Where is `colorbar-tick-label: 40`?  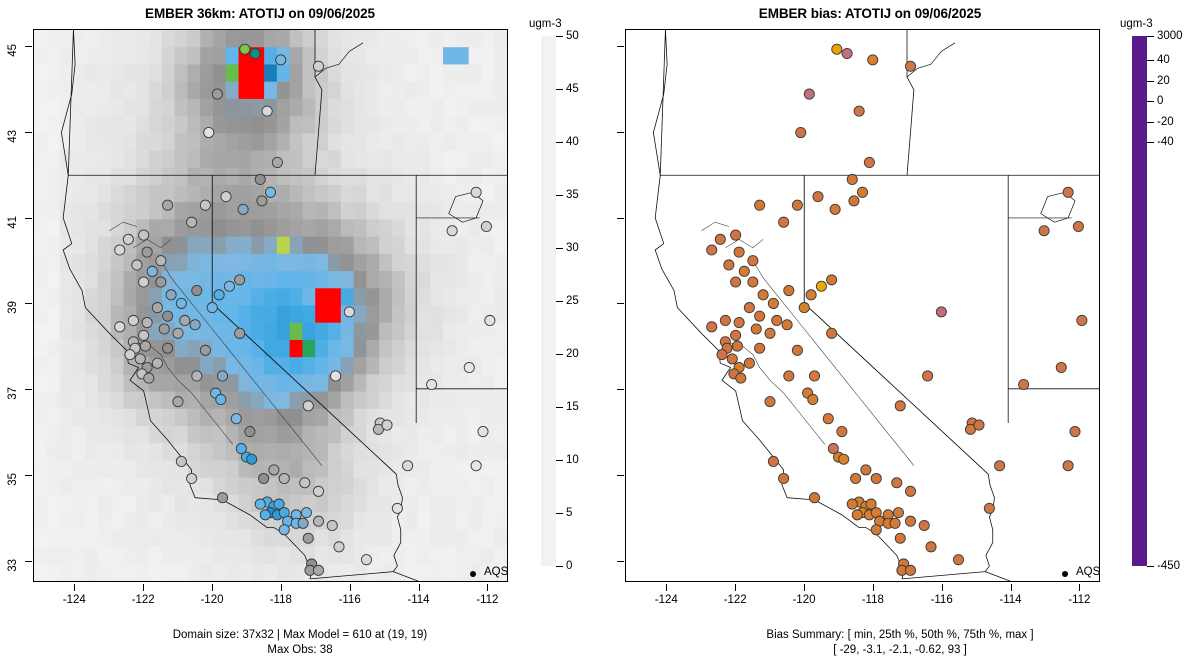
colorbar-tick-label: 40 is located at coordinates (1163, 59).